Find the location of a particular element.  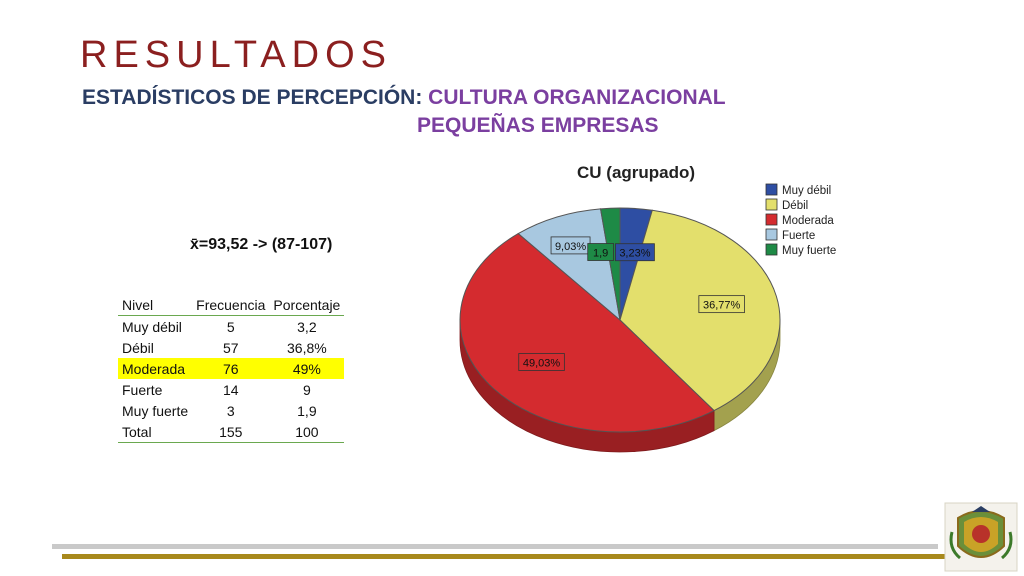

table-row: Débil 57 36,8% is located at coordinates (231, 347).